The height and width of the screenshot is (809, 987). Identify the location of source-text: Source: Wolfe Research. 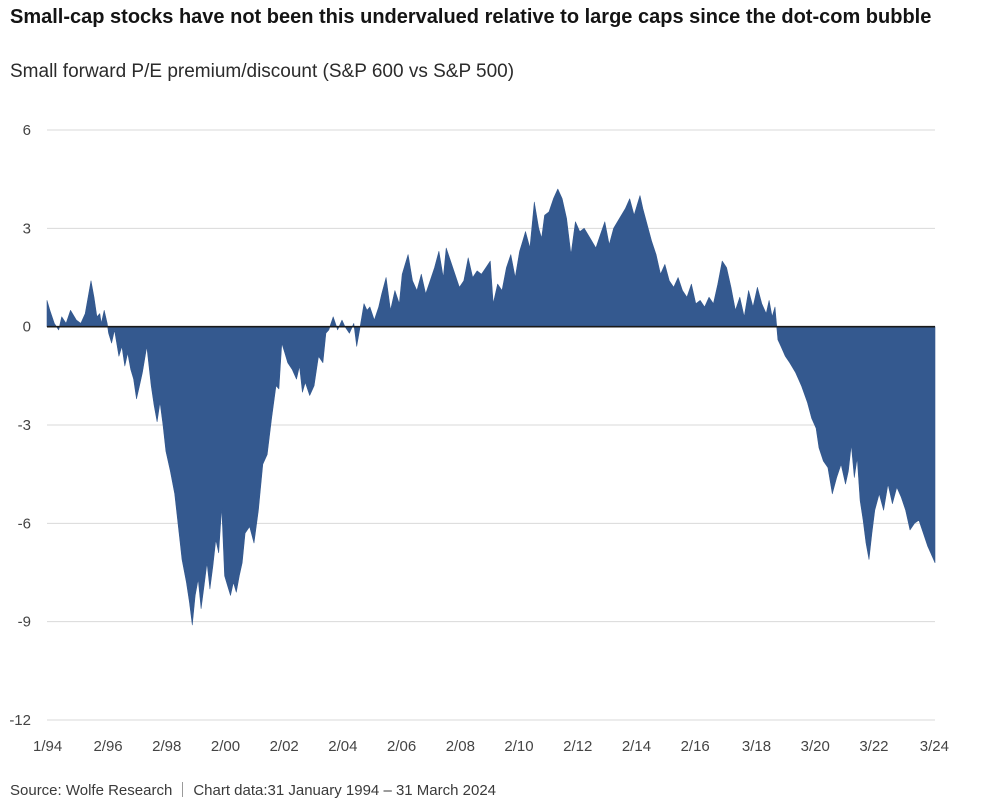
(91, 790).